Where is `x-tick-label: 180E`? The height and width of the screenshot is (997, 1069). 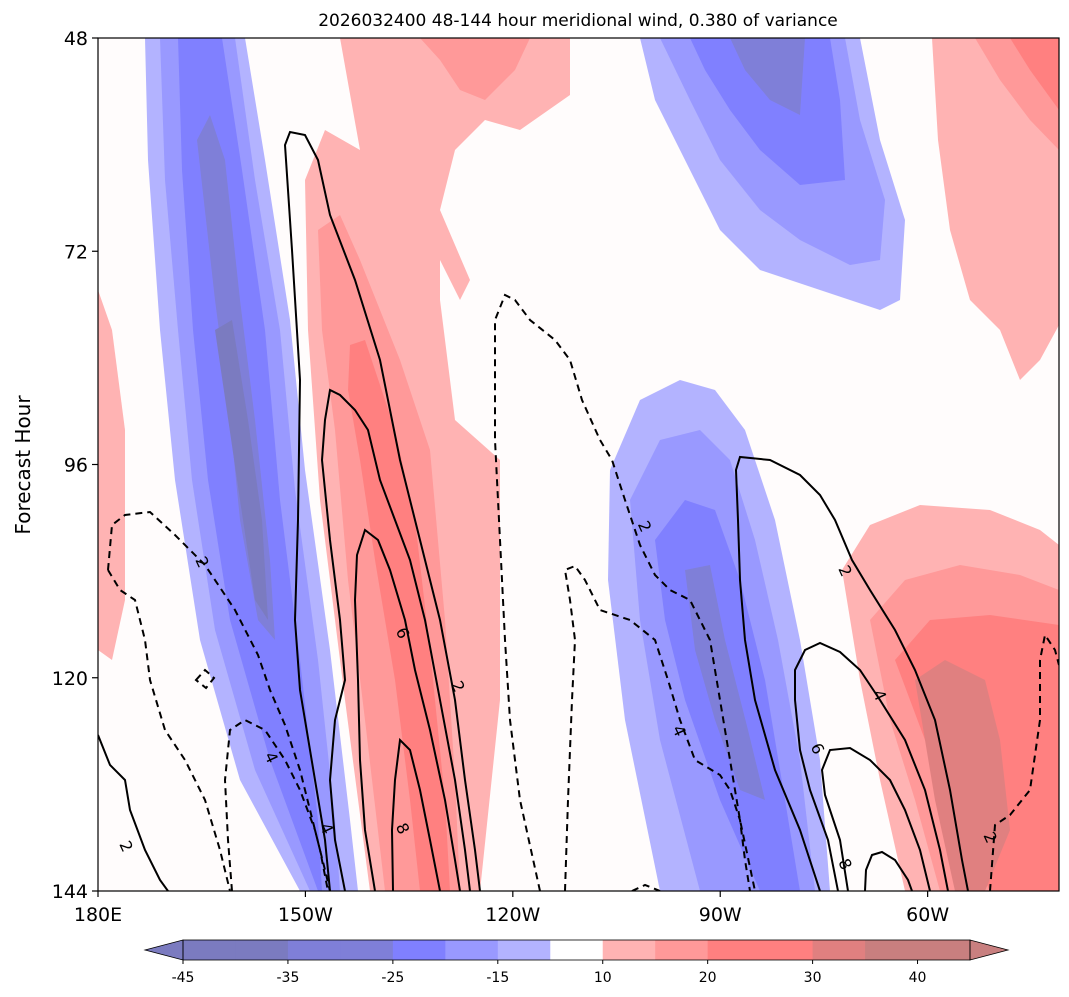 x-tick-label: 180E is located at coordinates (98, 915).